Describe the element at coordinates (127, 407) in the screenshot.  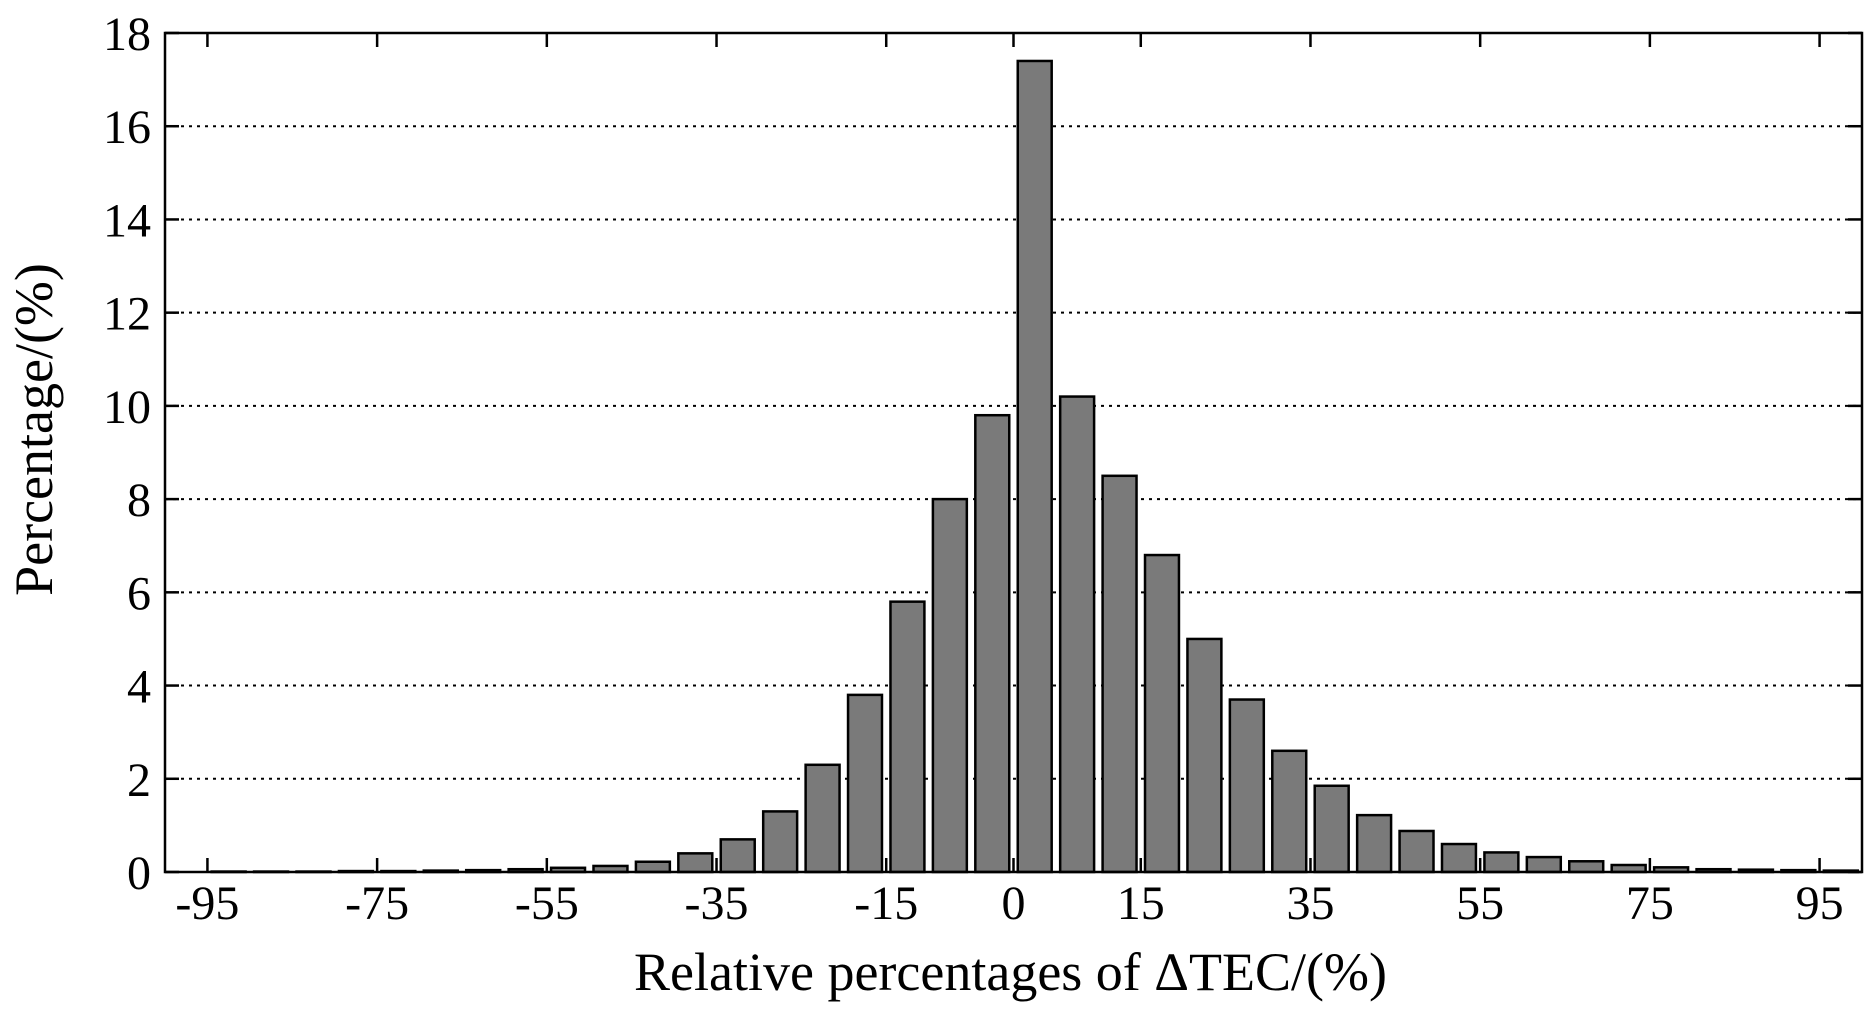
I see `y-tick-label: 10` at that location.